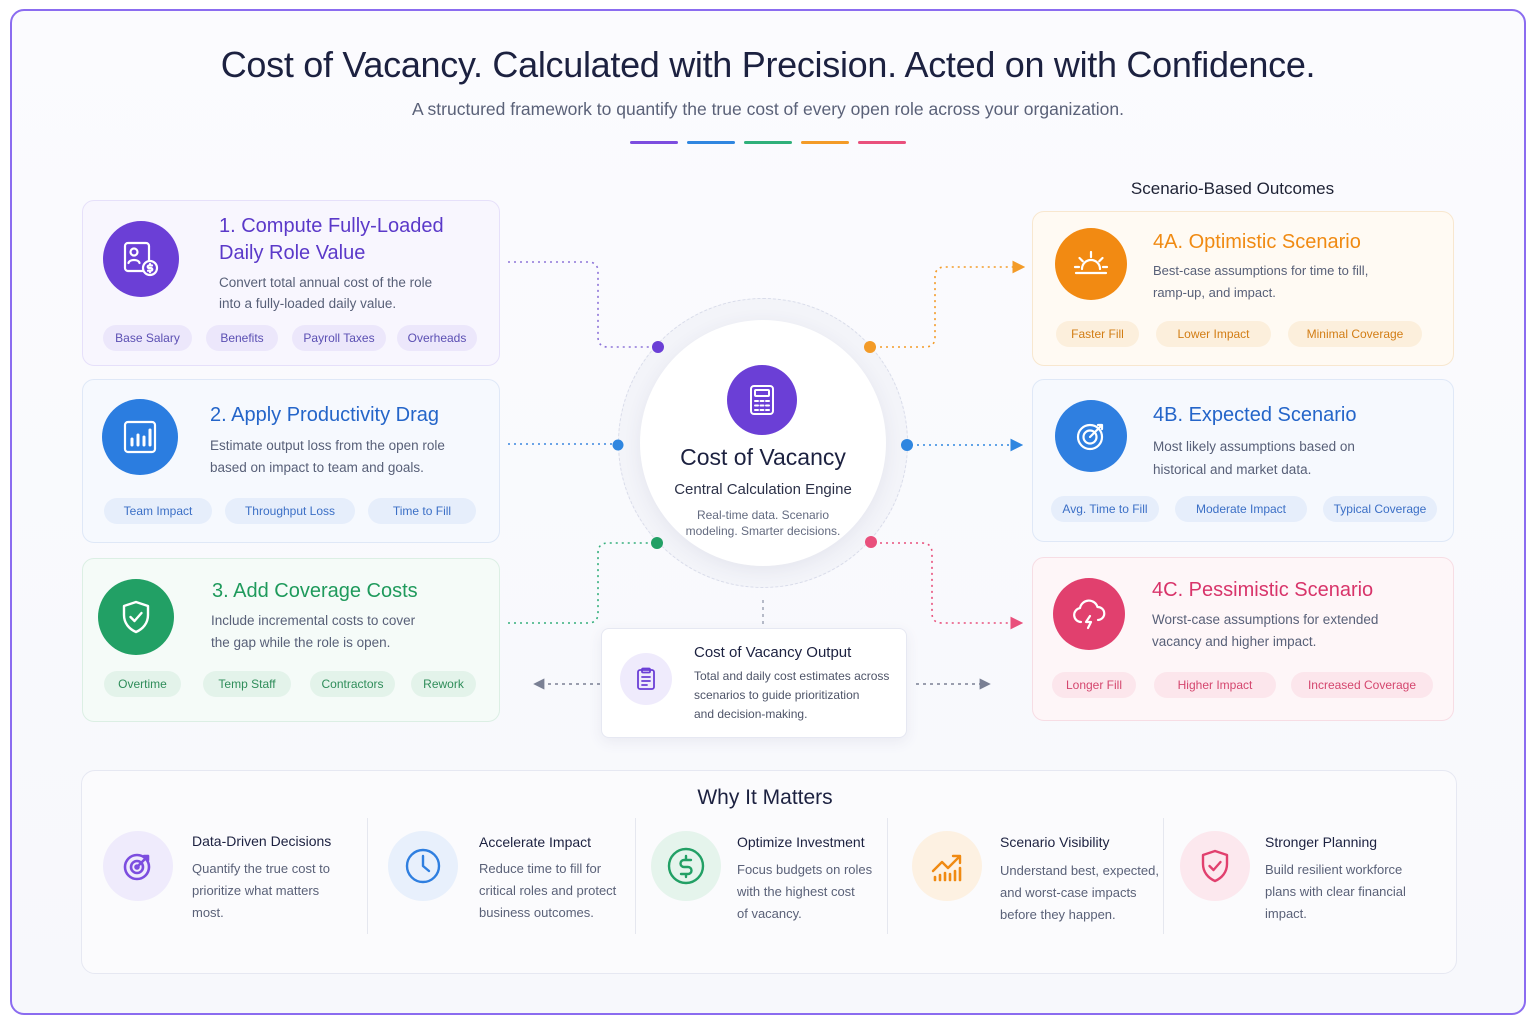 The width and height of the screenshot is (1536, 1024). Describe the element at coordinates (1058, 914) in the screenshot. I see `why-4-desc-line3: before they happen.` at that location.